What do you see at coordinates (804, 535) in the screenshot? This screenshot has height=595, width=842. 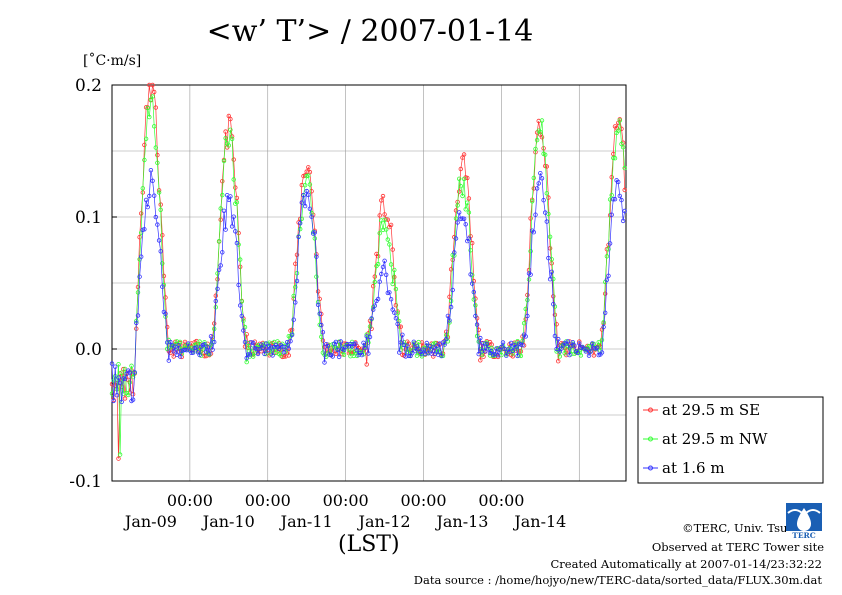 I see `svg-text: TERC` at bounding box center [804, 535].